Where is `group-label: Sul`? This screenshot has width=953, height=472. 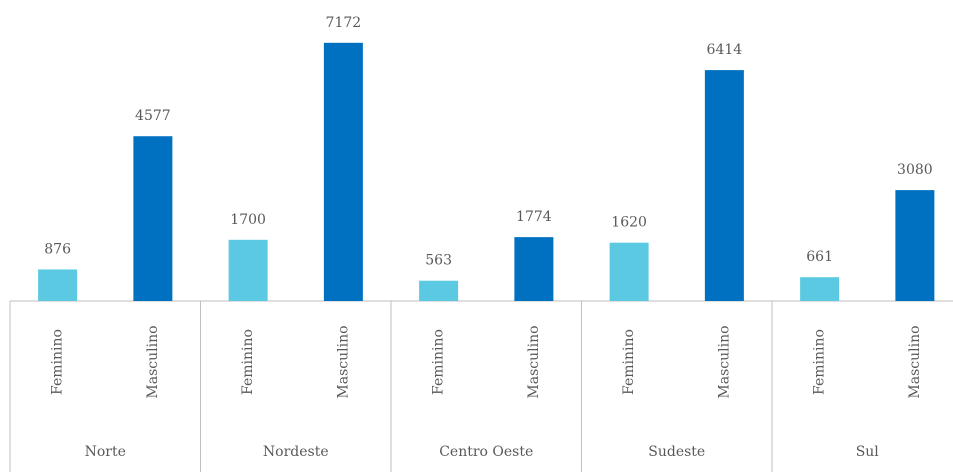 group-label: Sul is located at coordinates (868, 452).